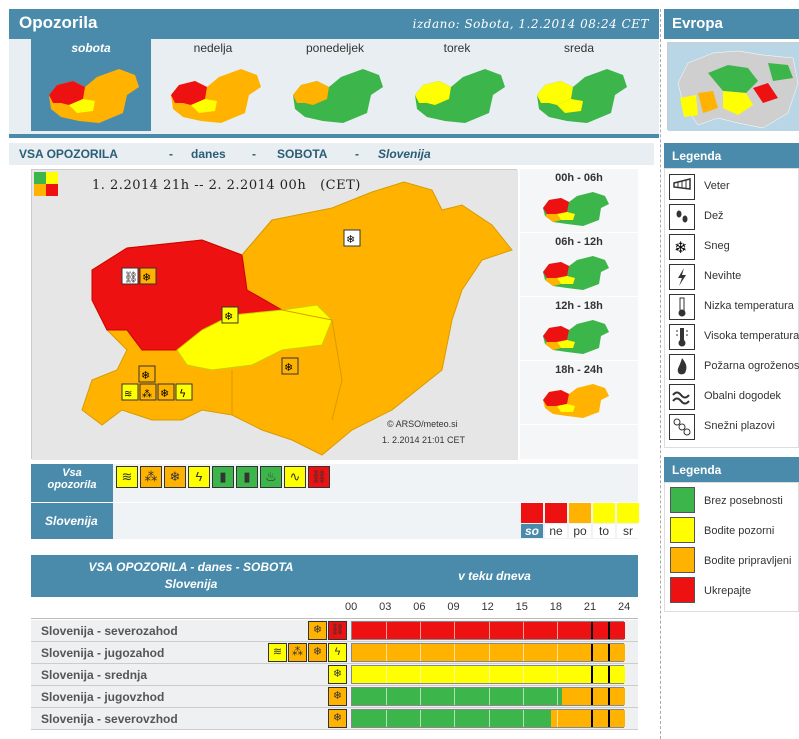 This screenshot has height=739, width=799. What do you see at coordinates (579, 393) in the screenshot?
I see `time-slot: 18h - 24h` at bounding box center [579, 393].